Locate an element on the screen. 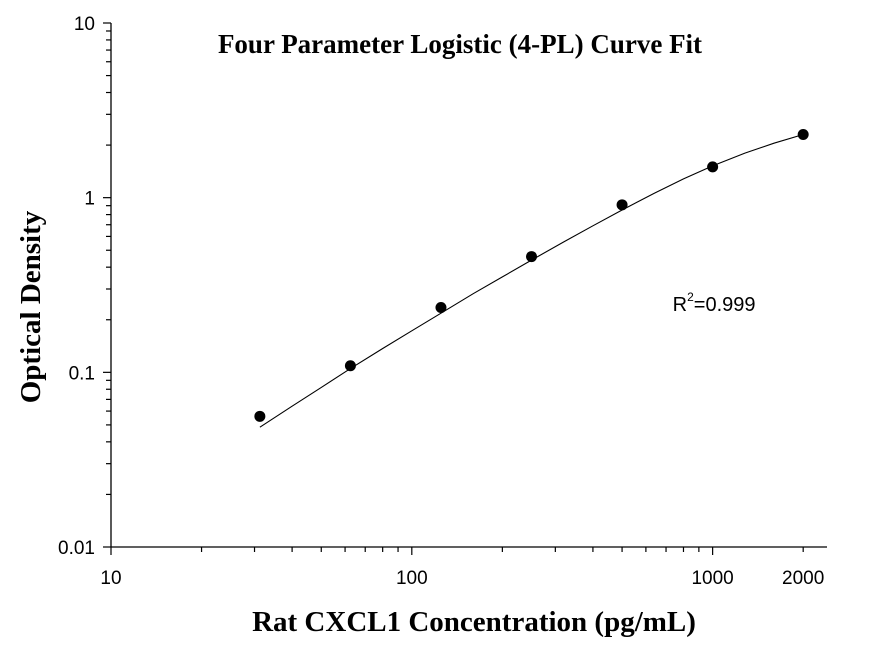  r-squared-superscript: 2 is located at coordinates (690, 297).